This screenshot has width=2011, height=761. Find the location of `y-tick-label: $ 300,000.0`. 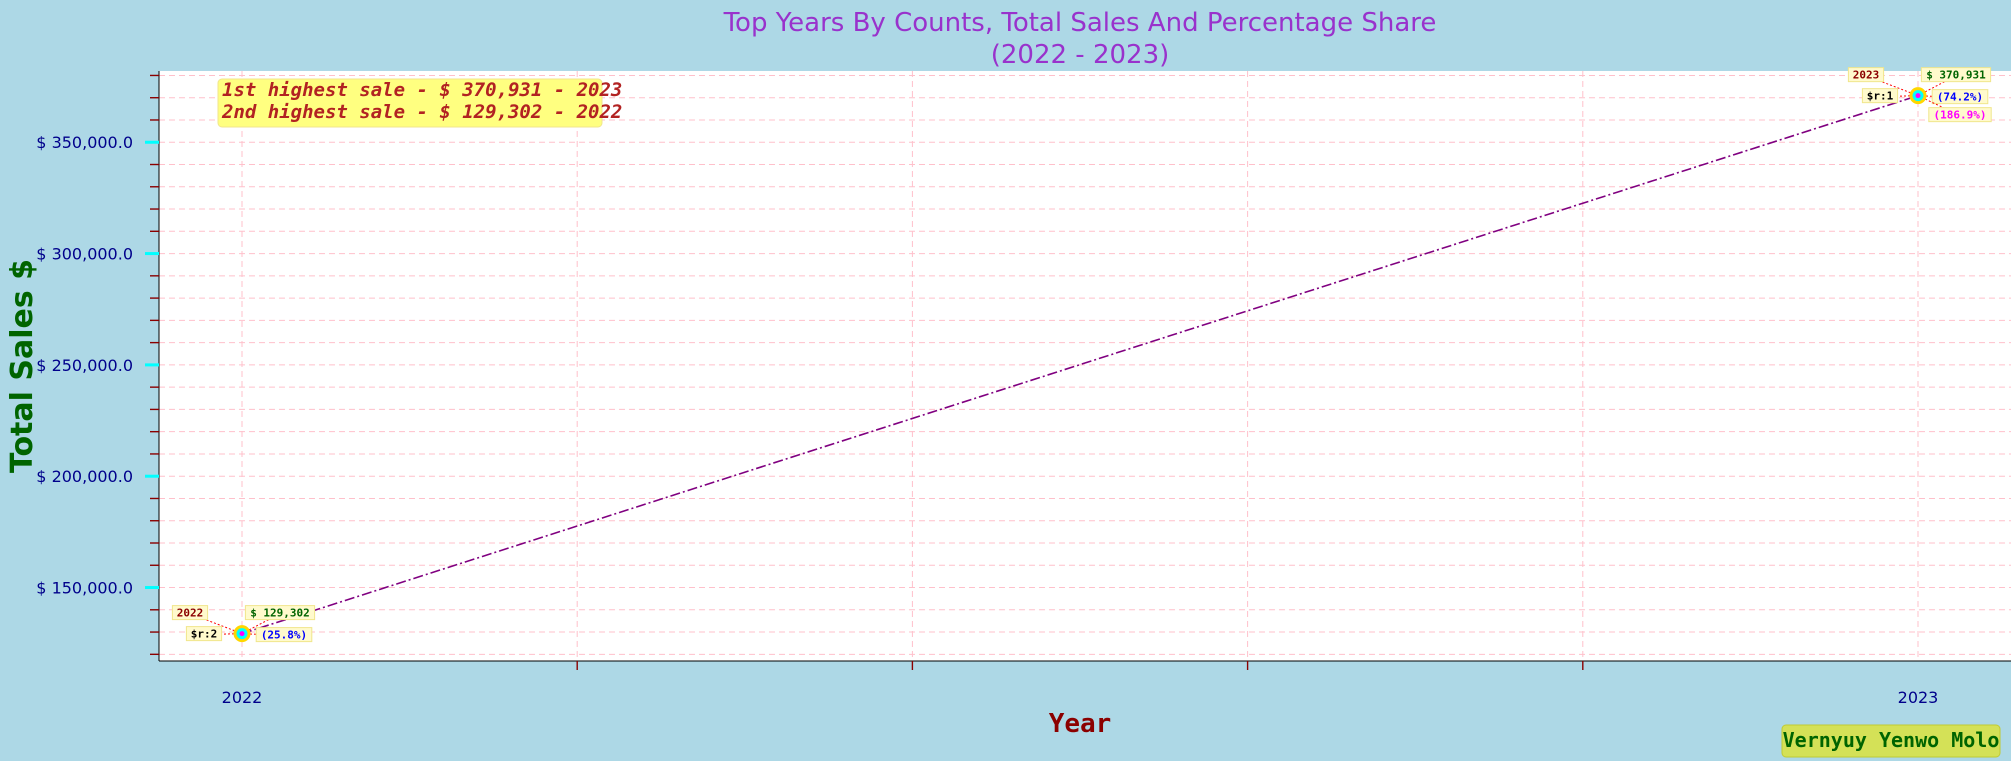

y-tick-label: $ 300,000.0 is located at coordinates (84, 254).